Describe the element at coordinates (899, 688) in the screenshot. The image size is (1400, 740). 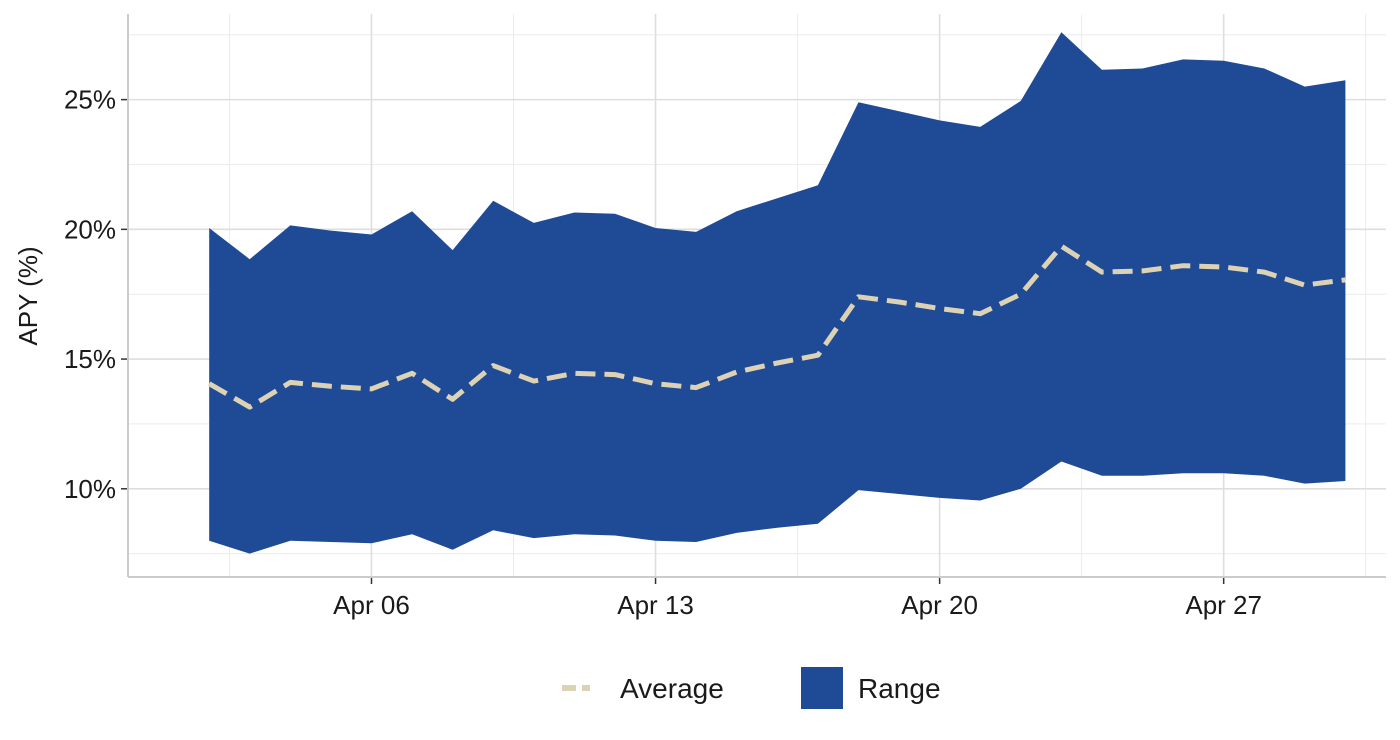
I see `legend-range-label: Range` at that location.